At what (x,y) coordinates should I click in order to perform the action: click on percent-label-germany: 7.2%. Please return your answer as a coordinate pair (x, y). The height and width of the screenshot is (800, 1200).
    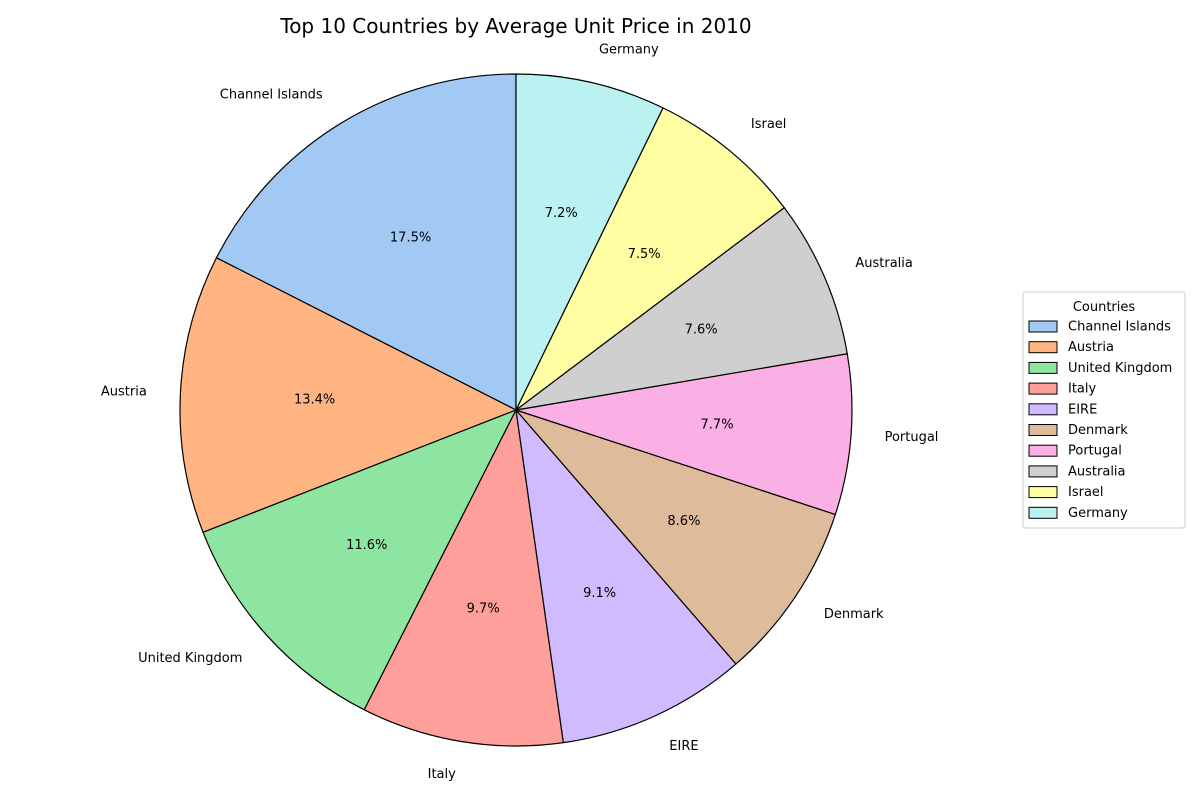
    Looking at the image, I should click on (561, 213).